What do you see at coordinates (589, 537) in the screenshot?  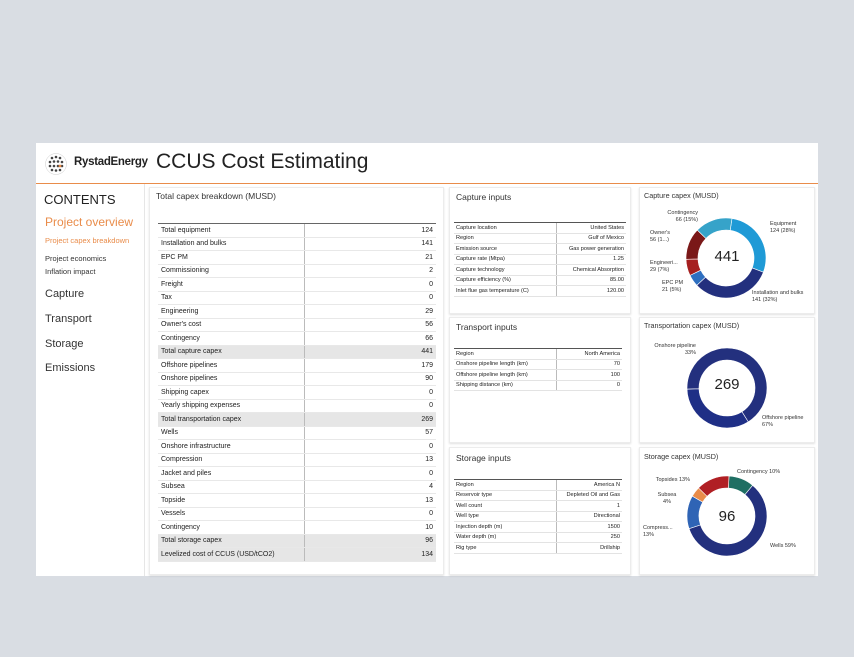 I see `row-value: 250` at bounding box center [589, 537].